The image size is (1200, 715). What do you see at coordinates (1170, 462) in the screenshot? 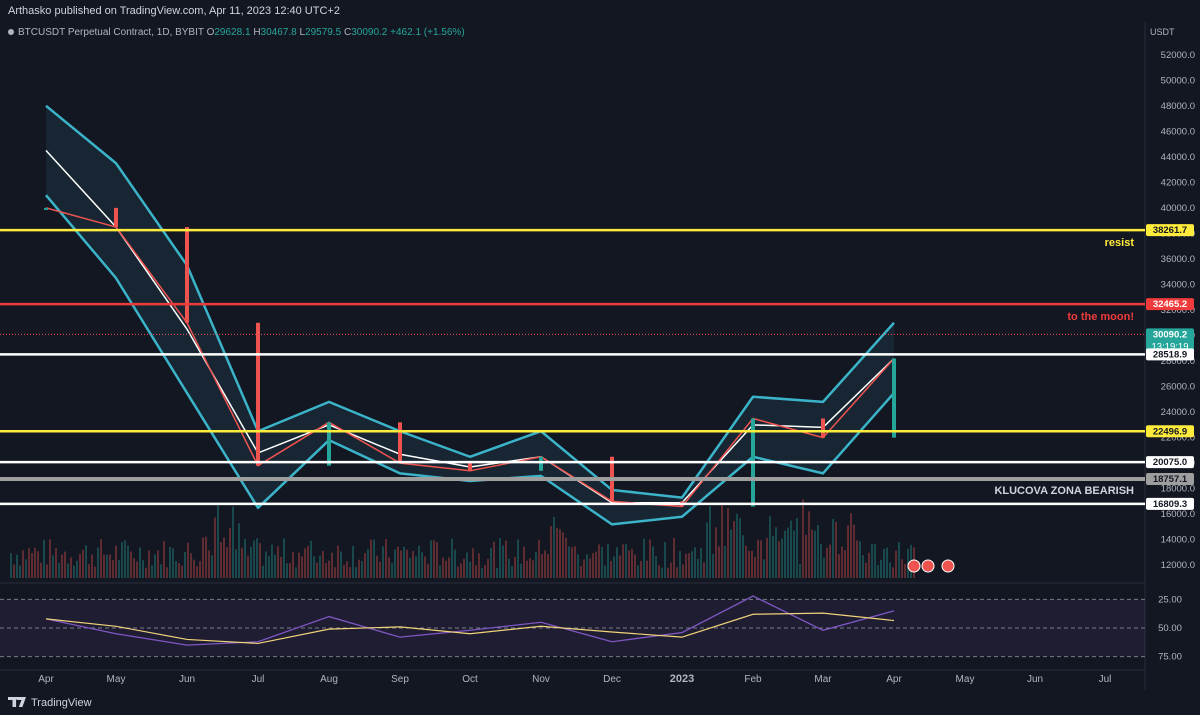
I see `price-label: 20075.0` at bounding box center [1170, 462].